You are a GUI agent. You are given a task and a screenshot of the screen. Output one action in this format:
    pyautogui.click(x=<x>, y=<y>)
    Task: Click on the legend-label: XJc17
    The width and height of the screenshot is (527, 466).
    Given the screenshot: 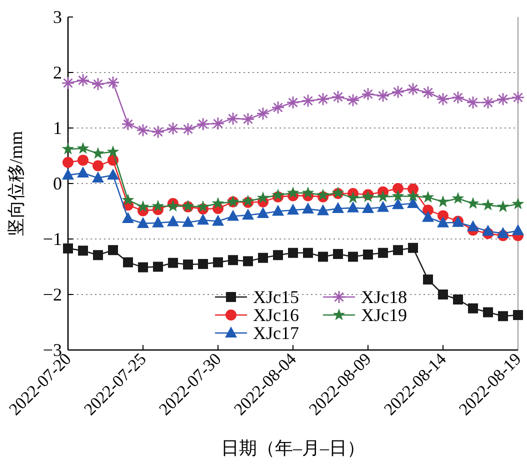 What is the action you would take?
    pyautogui.click(x=276, y=333)
    